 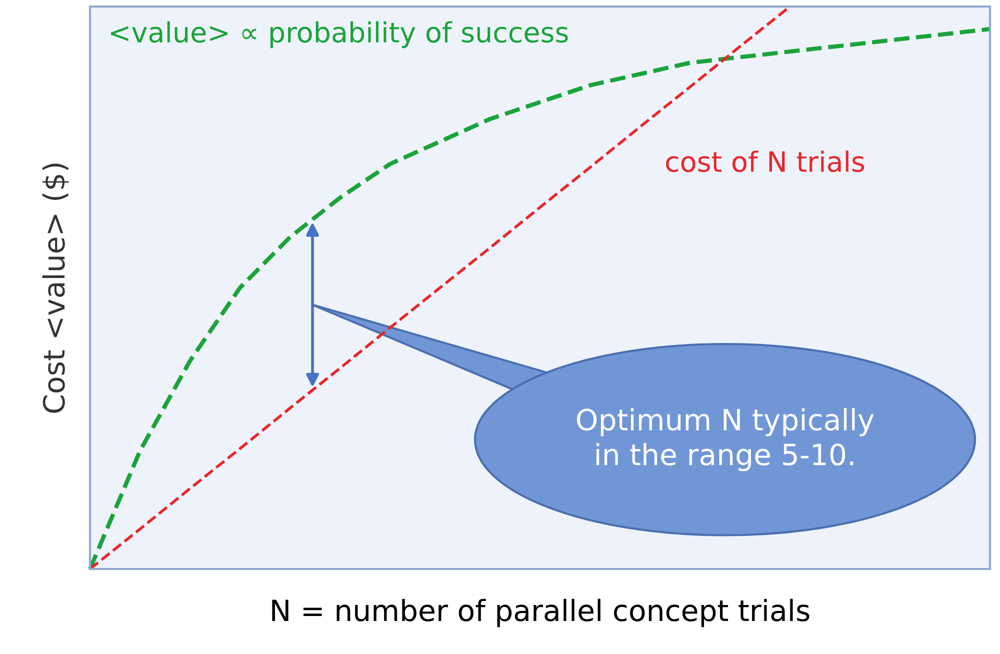 I want to click on x-axis-title: N = number of parallel concept trials, so click(x=541, y=613).